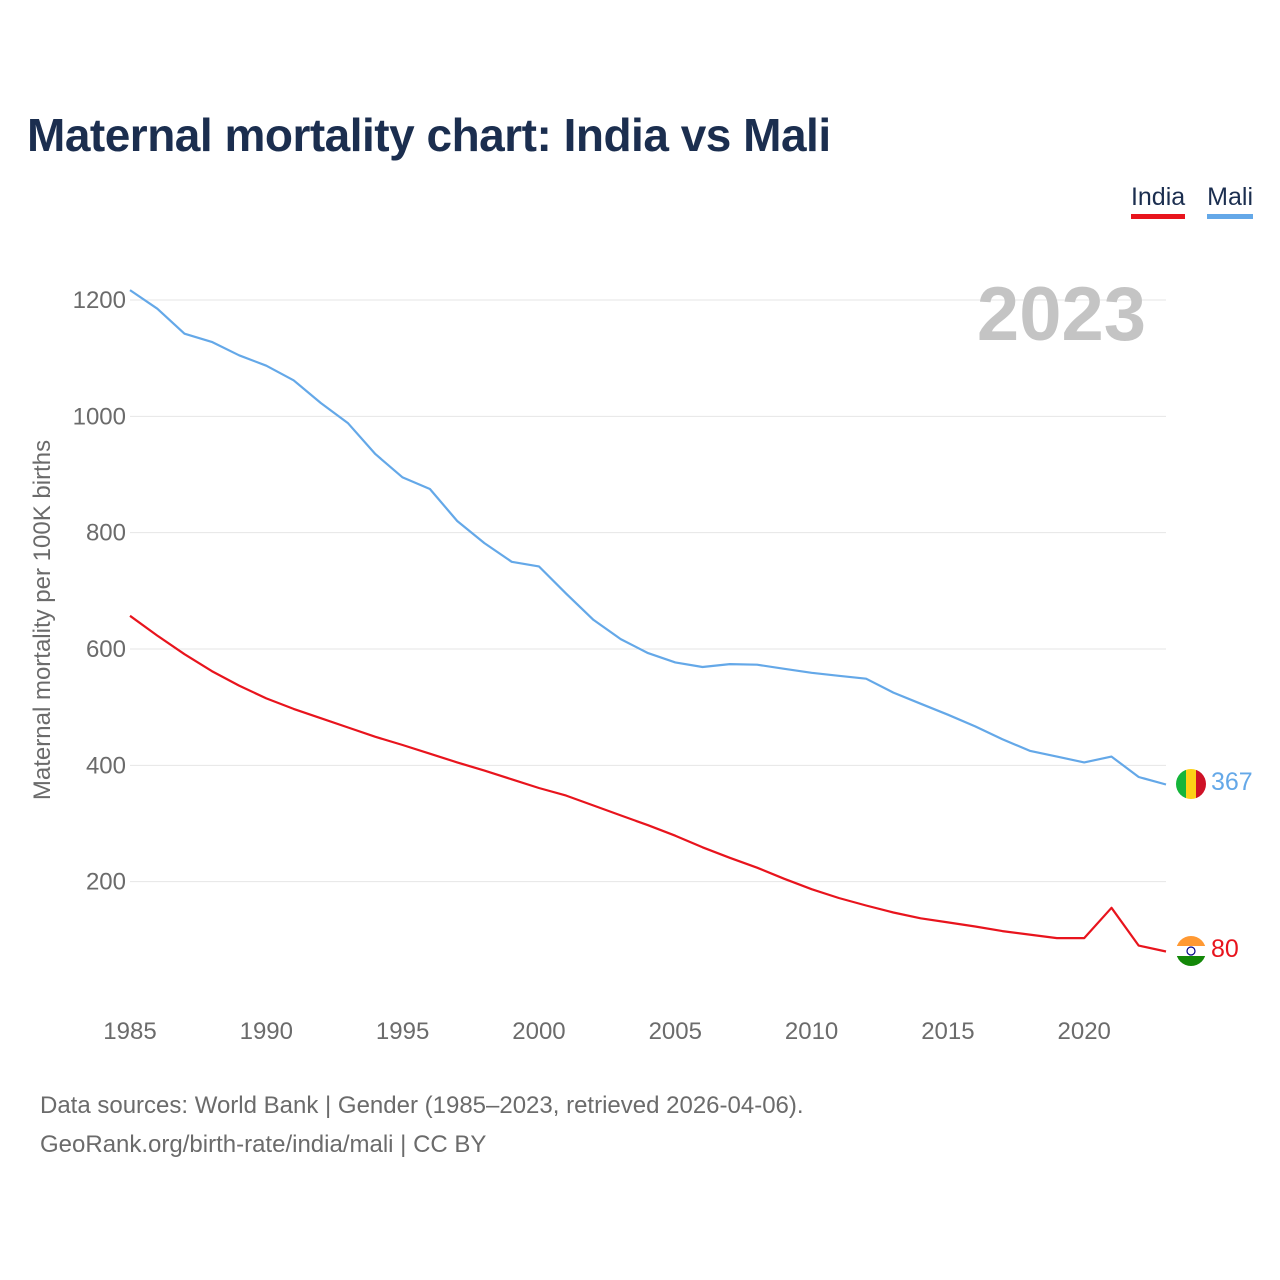  I want to click on legend-item-india: India, so click(1158, 201).